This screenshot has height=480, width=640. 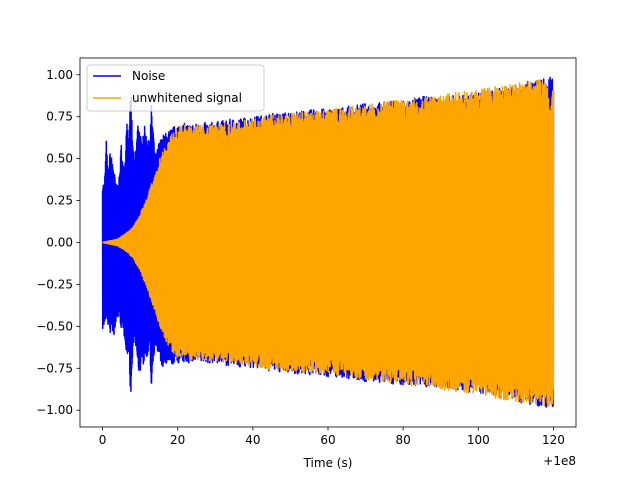 What do you see at coordinates (177, 440) in the screenshot?
I see `x-tick-label: 20` at bounding box center [177, 440].